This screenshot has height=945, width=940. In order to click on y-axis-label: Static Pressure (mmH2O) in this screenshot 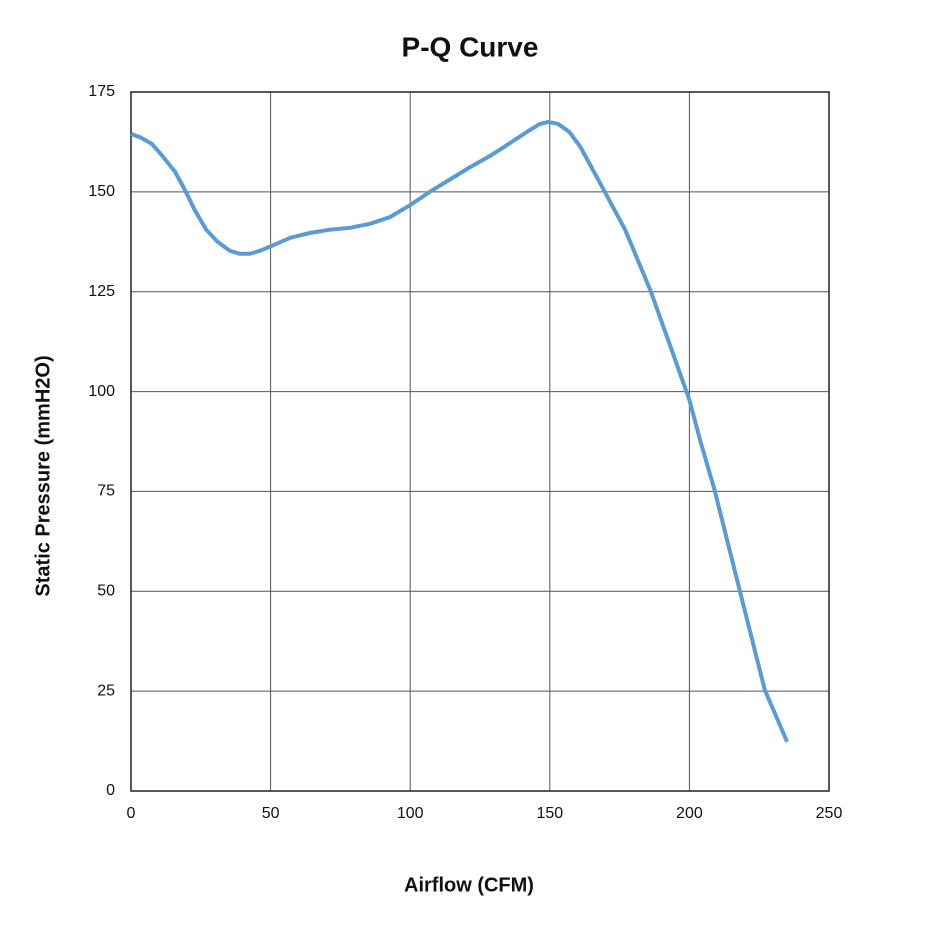, I will do `click(43, 475)`.